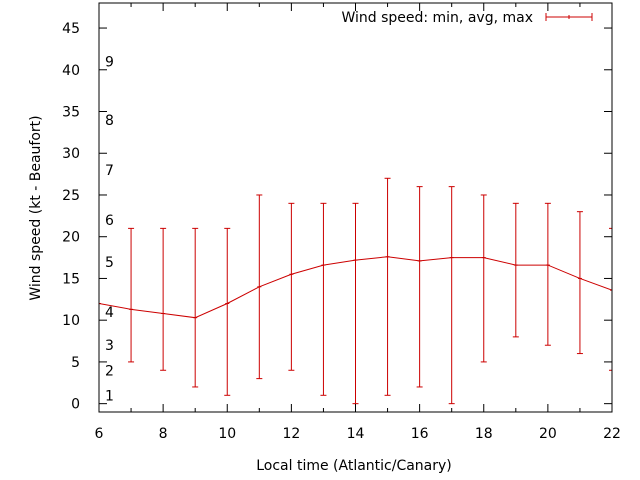 This screenshot has width=640, height=480. What do you see at coordinates (484, 434) in the screenshot?
I see `x-tick-label: 18` at bounding box center [484, 434].